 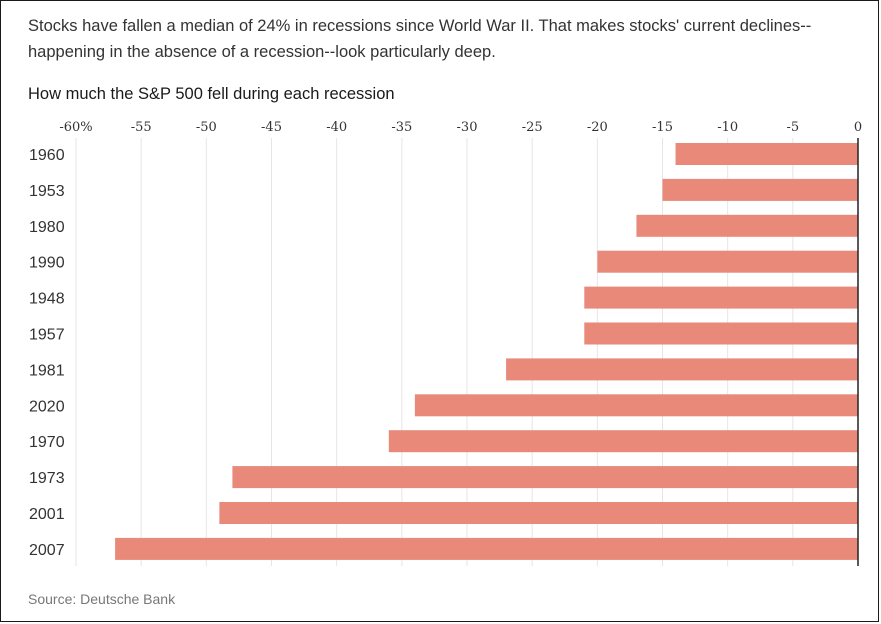 I want to click on category-label: 1957, so click(x=47, y=335).